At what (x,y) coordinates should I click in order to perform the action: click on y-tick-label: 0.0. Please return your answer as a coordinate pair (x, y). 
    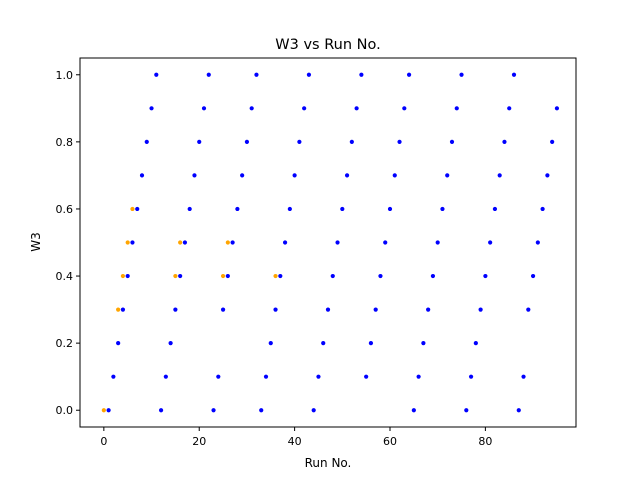
    Looking at the image, I should click on (65, 410).